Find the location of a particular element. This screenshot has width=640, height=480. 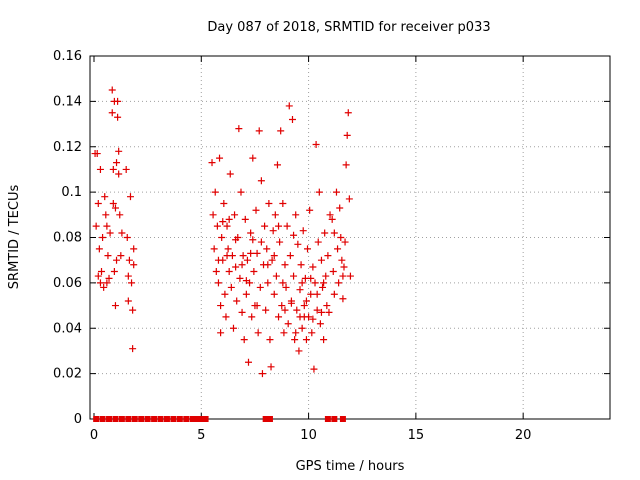

x-tick-label: 10 is located at coordinates (308, 435).